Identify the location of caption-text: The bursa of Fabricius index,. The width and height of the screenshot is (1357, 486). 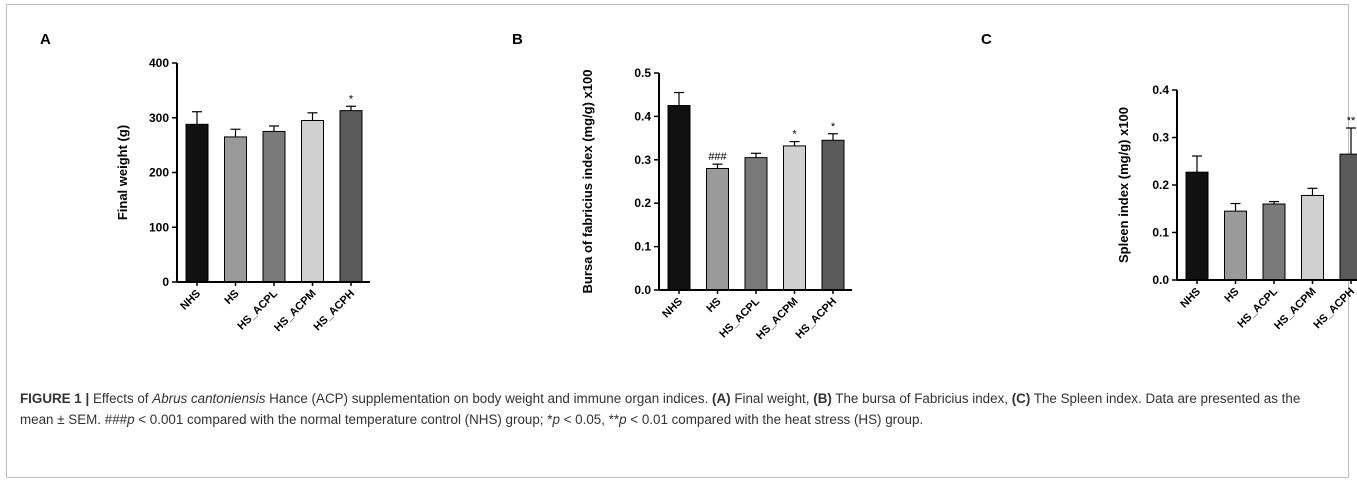
(921, 398).